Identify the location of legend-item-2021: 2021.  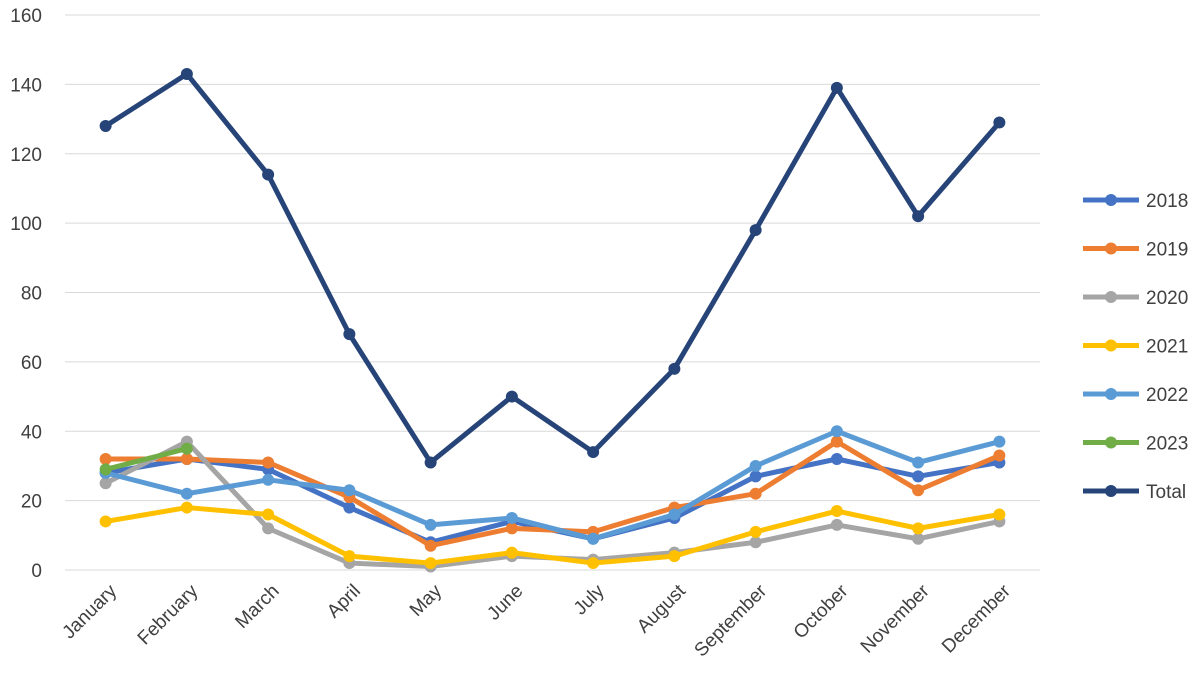
(1135, 347).